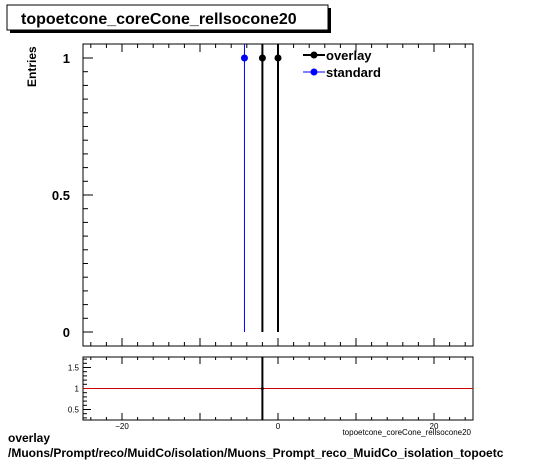 The image size is (546, 462). I want to click on ratio-x-axis: −20 0 20, so click(278, 394).